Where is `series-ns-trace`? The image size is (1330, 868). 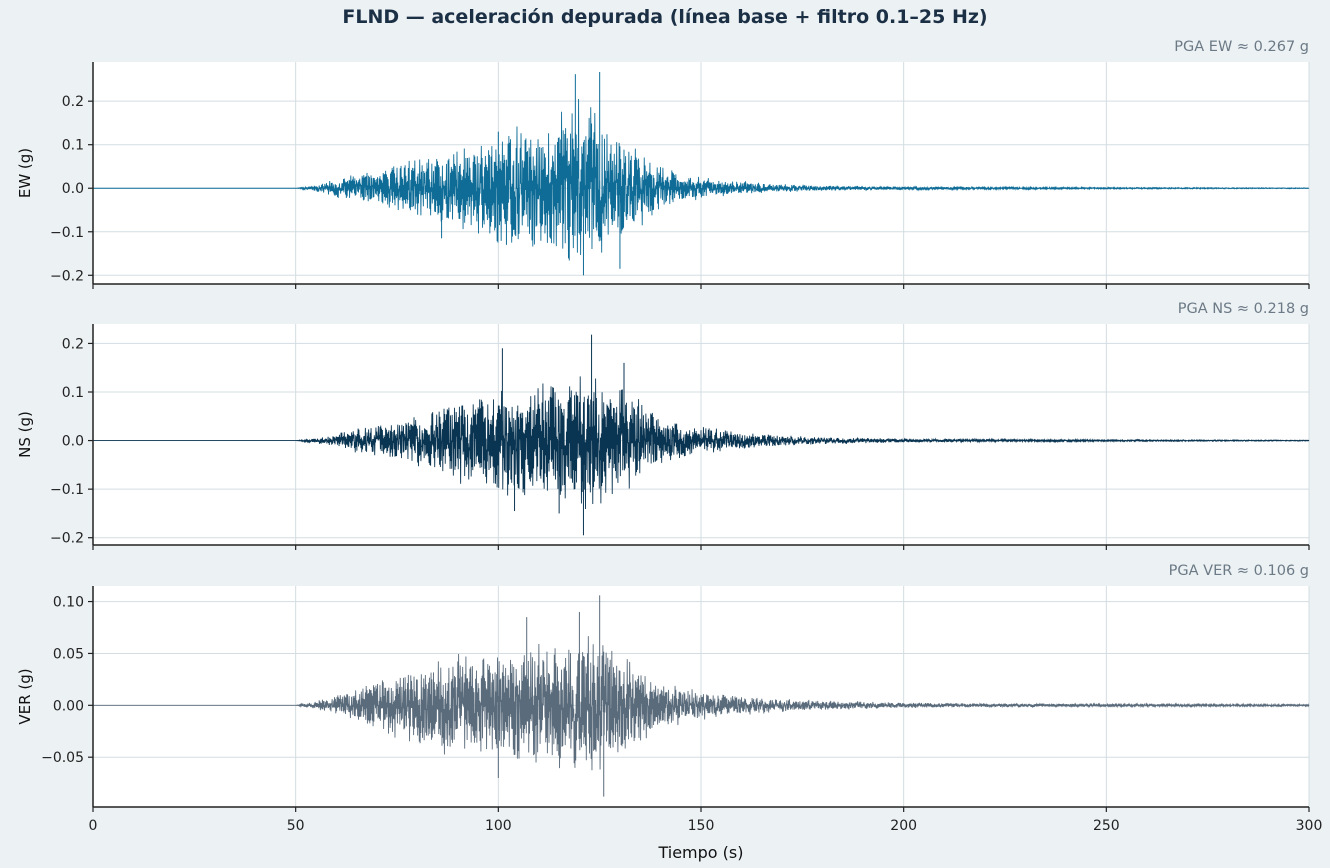
series-ns-trace is located at coordinates (701, 443).